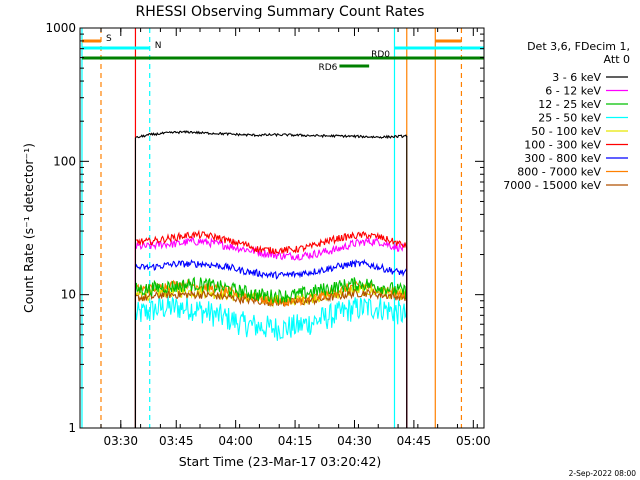  I want to click on legend-label: 3 - 6 keV, so click(576, 77).